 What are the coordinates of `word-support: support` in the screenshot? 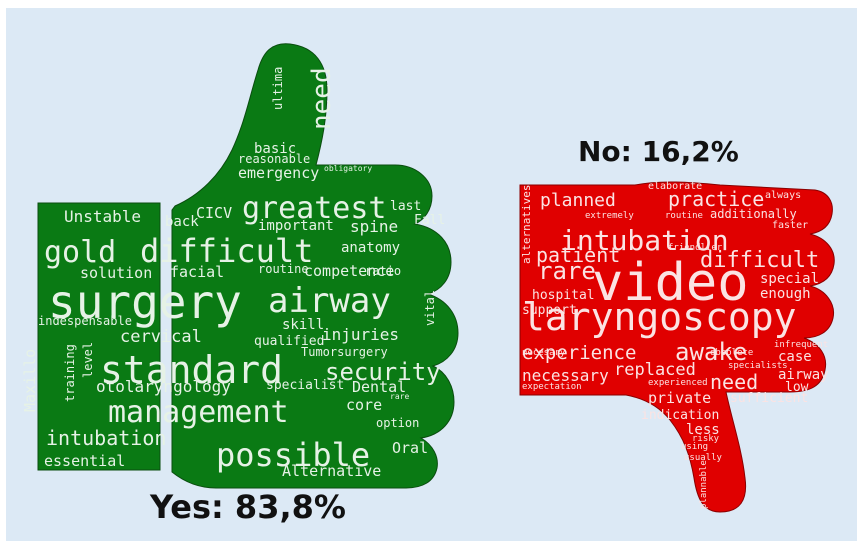 It's located at (549, 310).